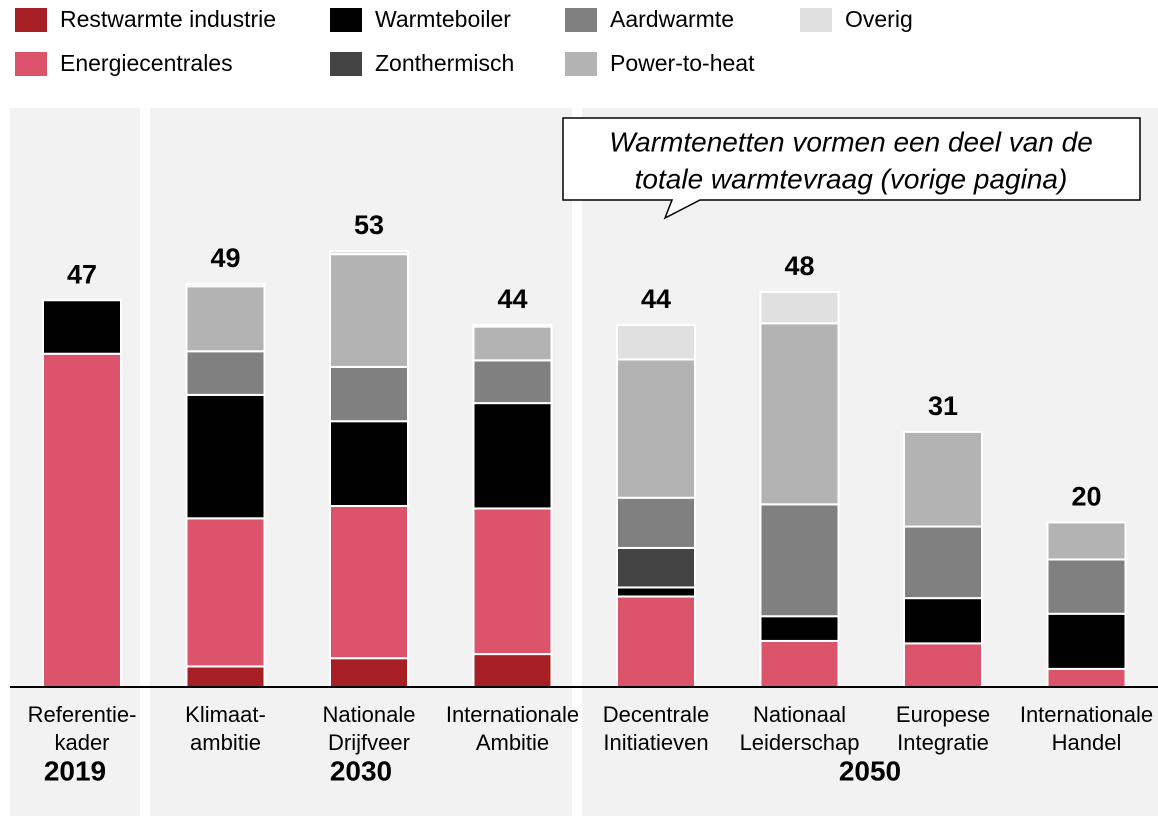  What do you see at coordinates (870, 770) in the screenshot?
I see `group-label: 2050` at bounding box center [870, 770].